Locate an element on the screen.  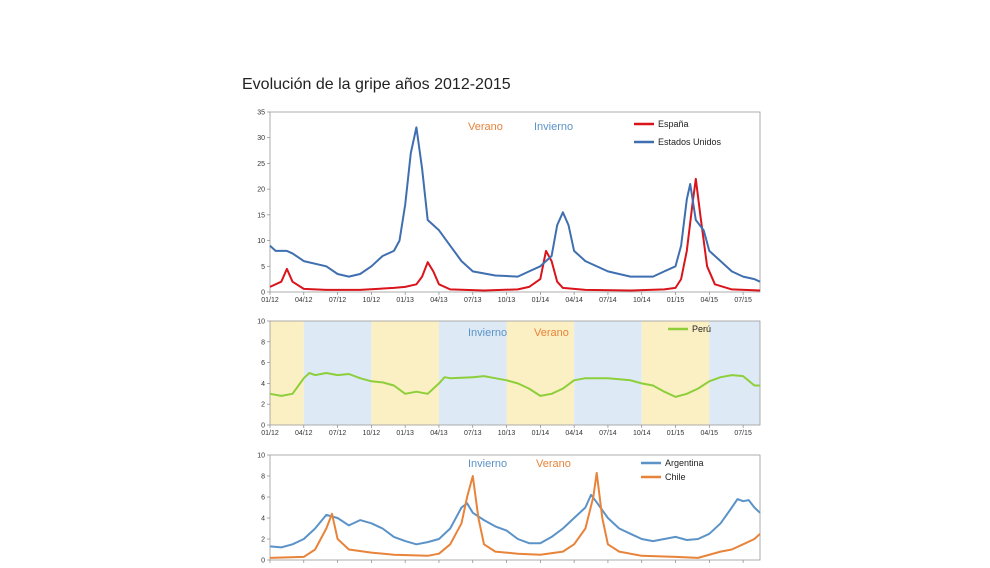
series-line-estados-unidos is located at coordinates (515, 204).